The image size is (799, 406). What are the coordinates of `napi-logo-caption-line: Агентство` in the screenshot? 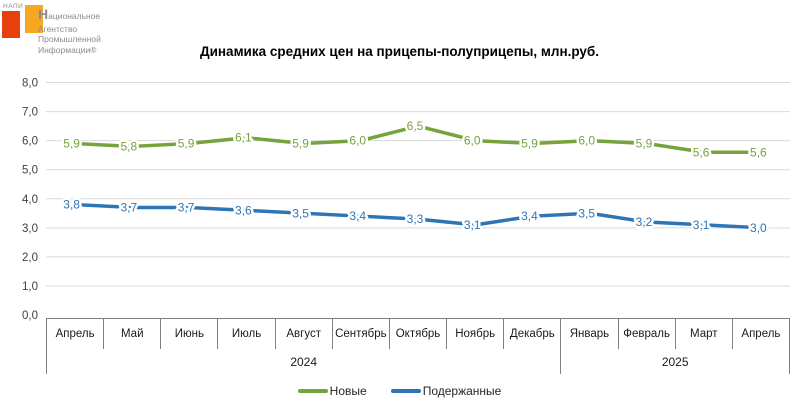 It's located at (58, 28).